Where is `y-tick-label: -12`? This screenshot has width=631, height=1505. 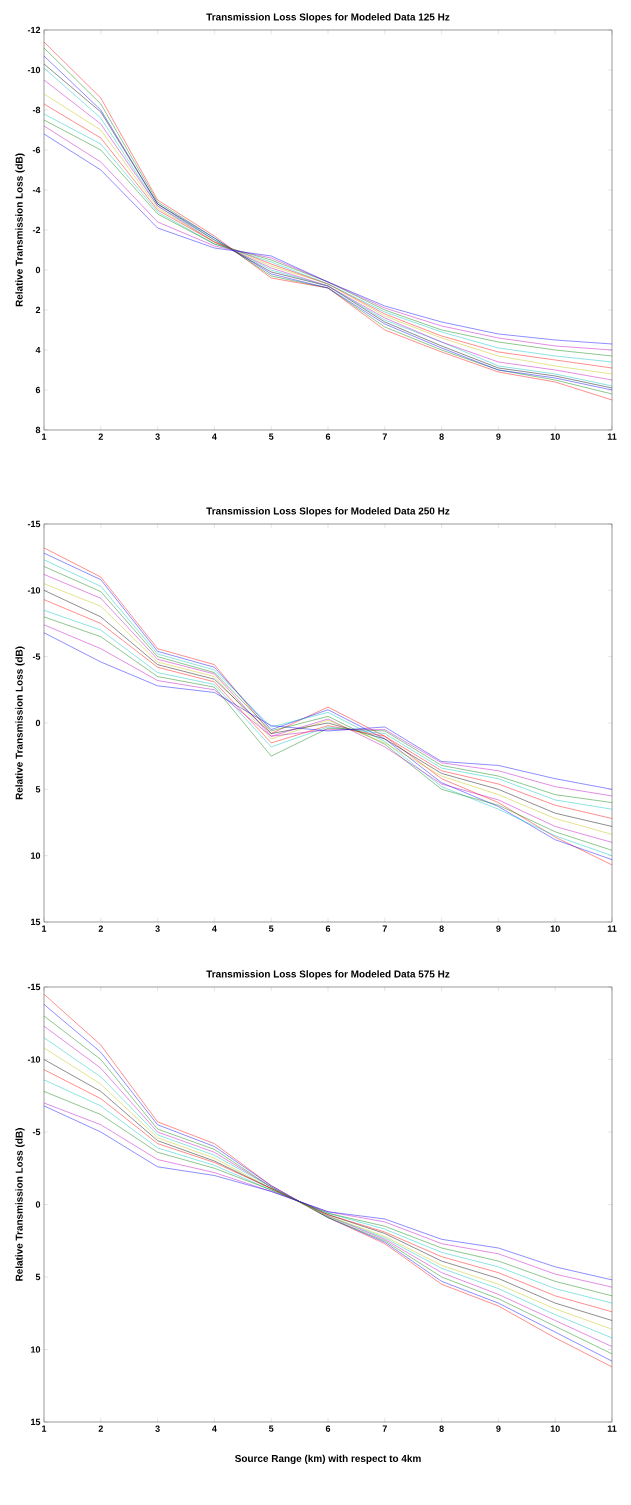
y-tick-label: -12 is located at coordinates (34, 30).